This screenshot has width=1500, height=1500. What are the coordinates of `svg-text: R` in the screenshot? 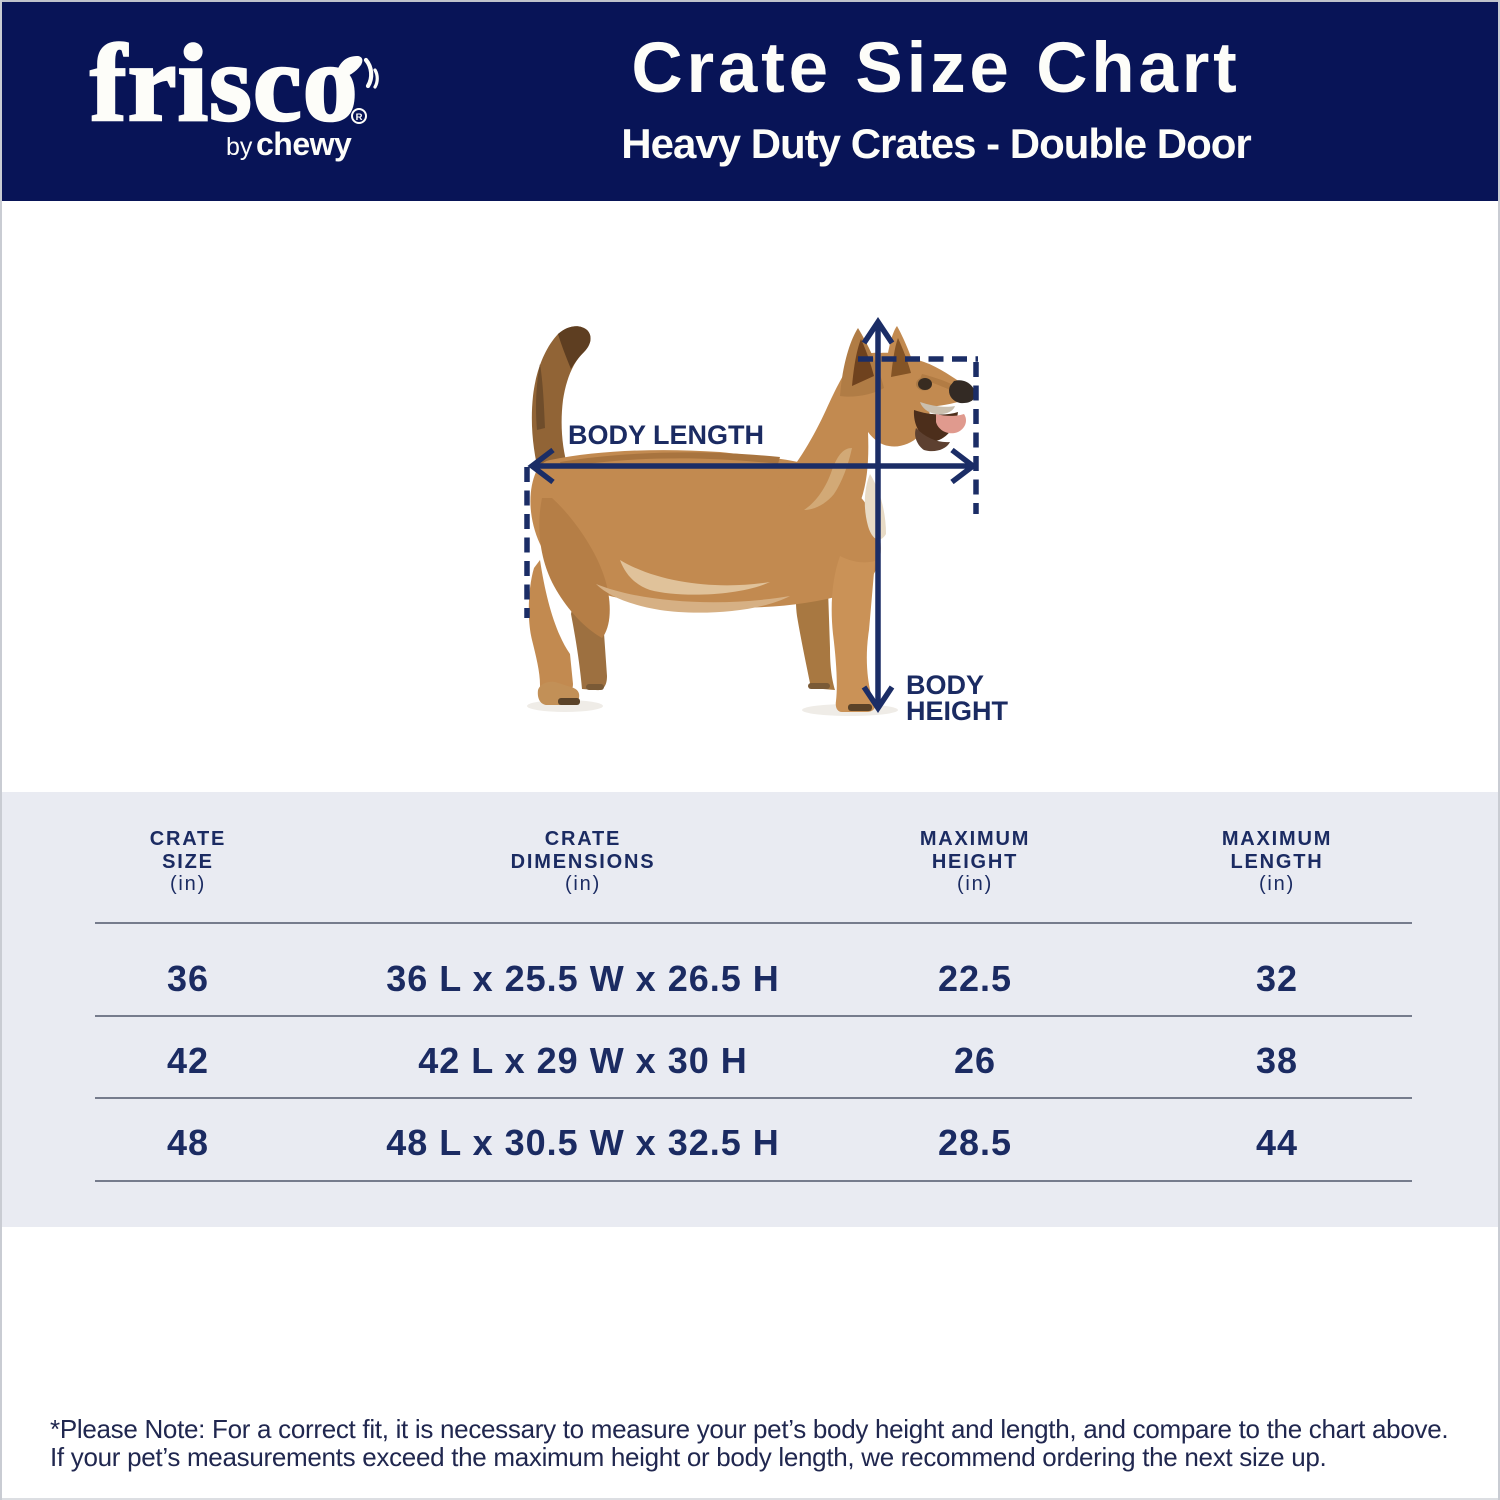 It's located at (359, 117).